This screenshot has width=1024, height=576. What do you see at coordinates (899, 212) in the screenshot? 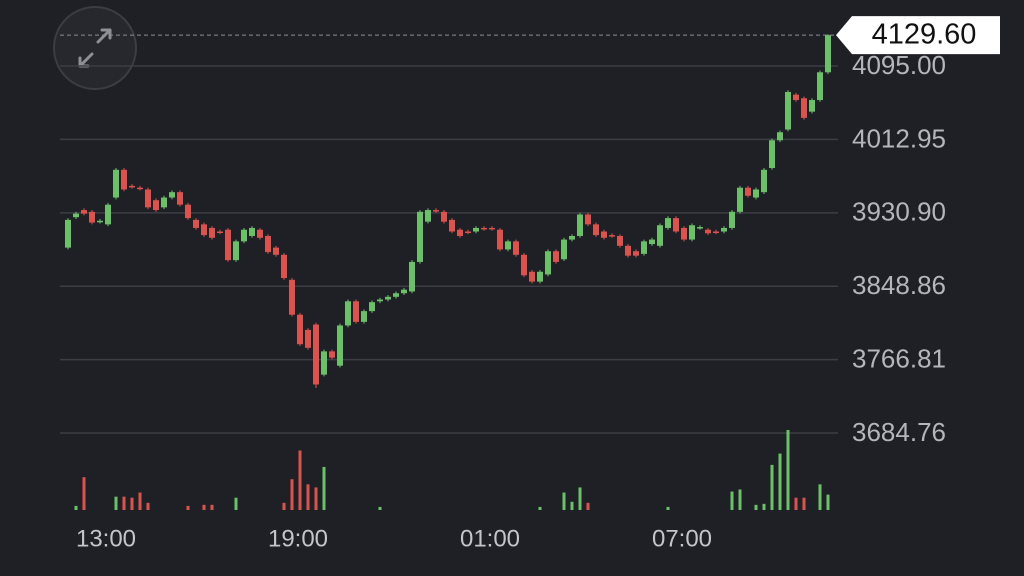
I see `y-tick-label: 3930.90` at bounding box center [899, 212].